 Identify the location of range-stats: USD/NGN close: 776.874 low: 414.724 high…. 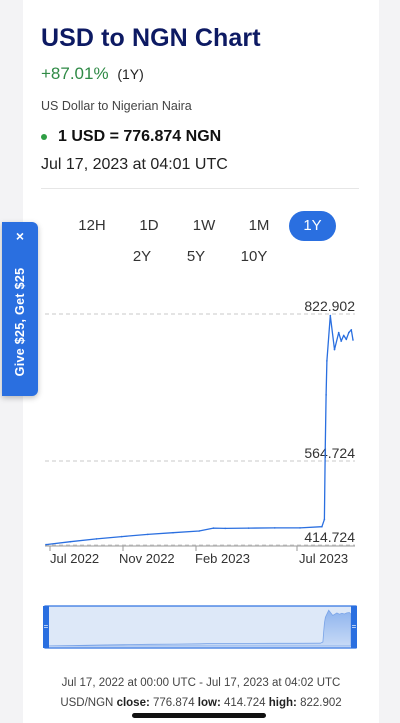
(201, 703).